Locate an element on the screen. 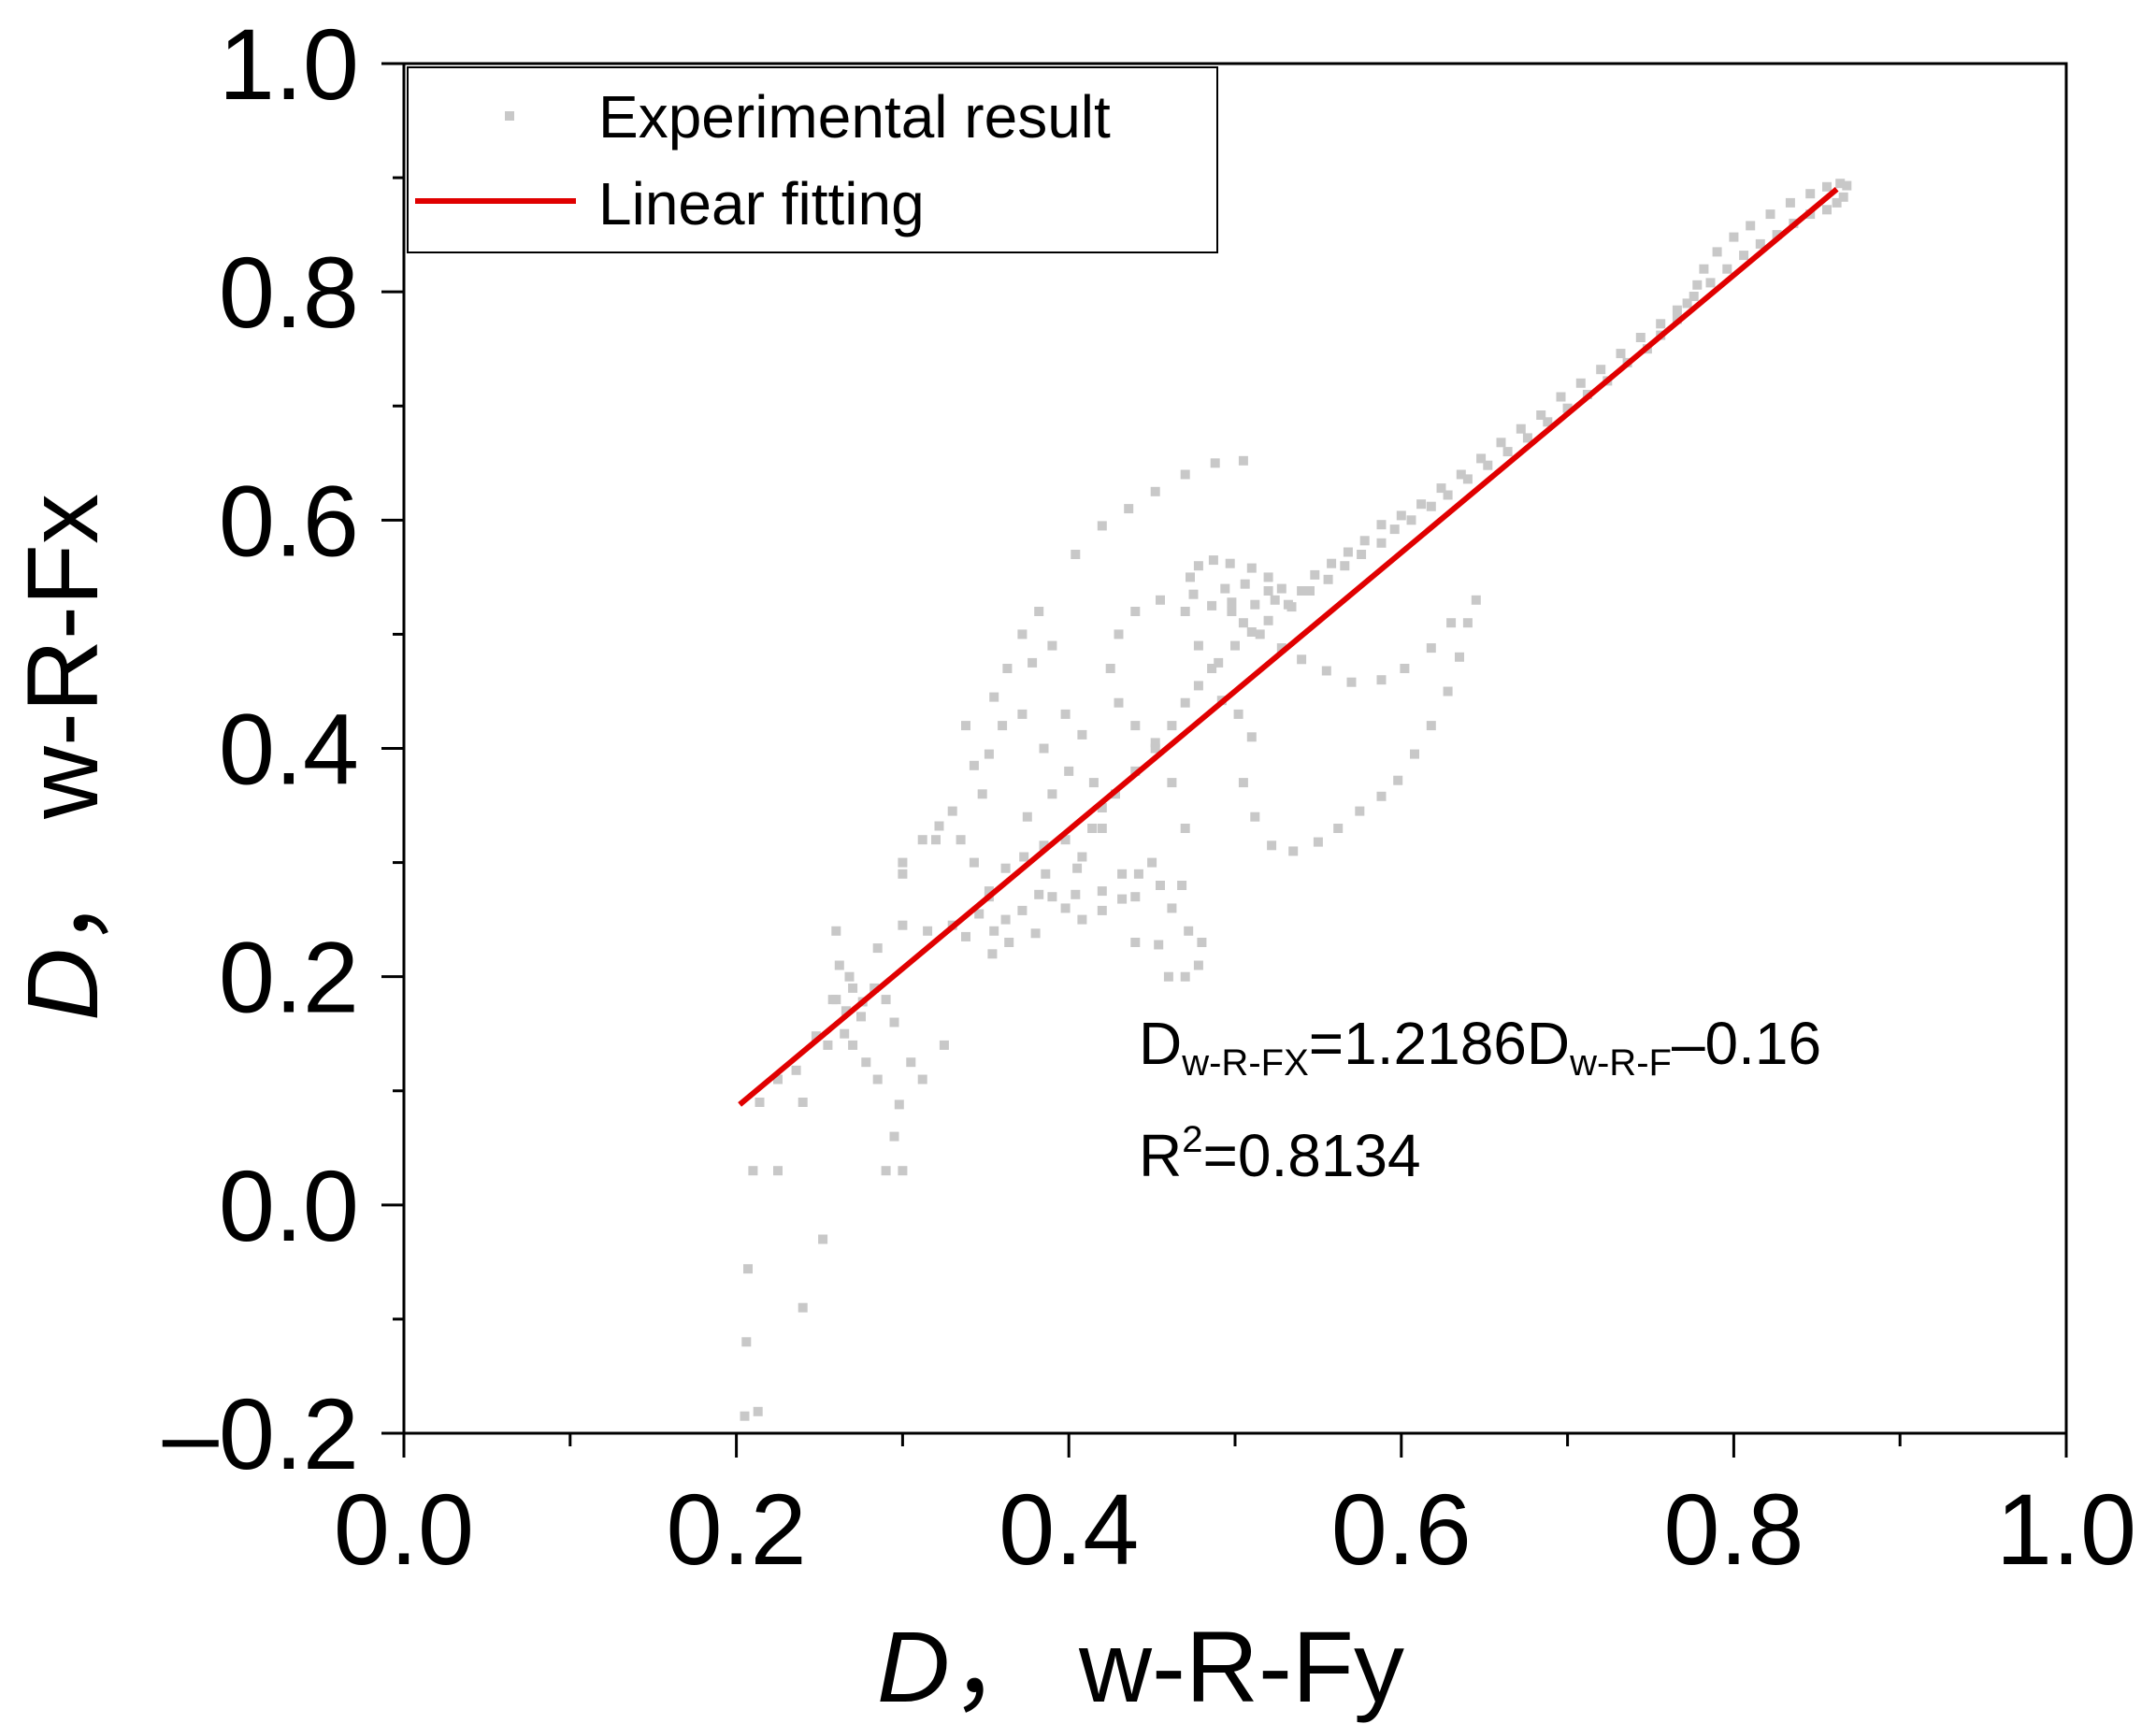  y-tick-label: 0.2 is located at coordinates (289, 978).